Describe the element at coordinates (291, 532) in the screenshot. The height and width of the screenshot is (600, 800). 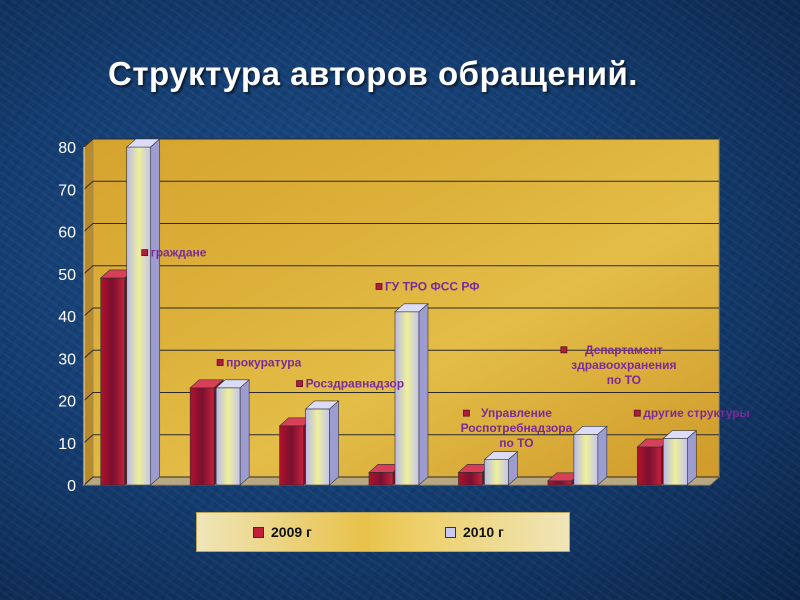
I see `legend-label-2009: 2009 г` at that location.